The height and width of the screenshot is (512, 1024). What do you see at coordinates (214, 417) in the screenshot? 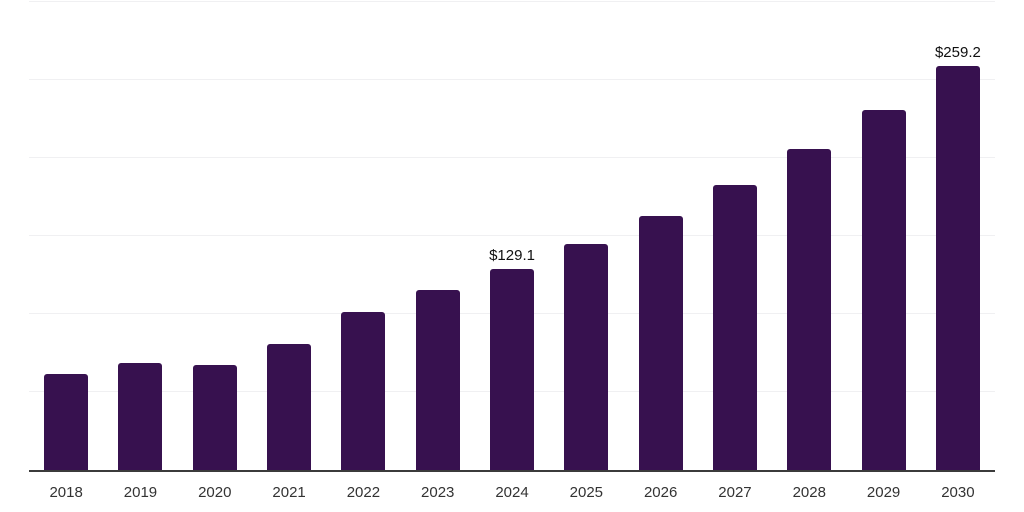
I see `bar-2020` at bounding box center [214, 417].